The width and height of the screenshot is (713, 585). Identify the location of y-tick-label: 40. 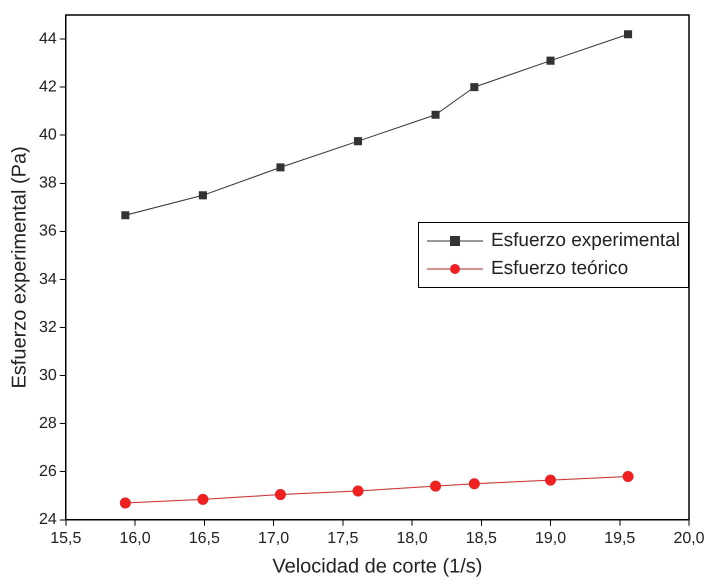
(48, 135).